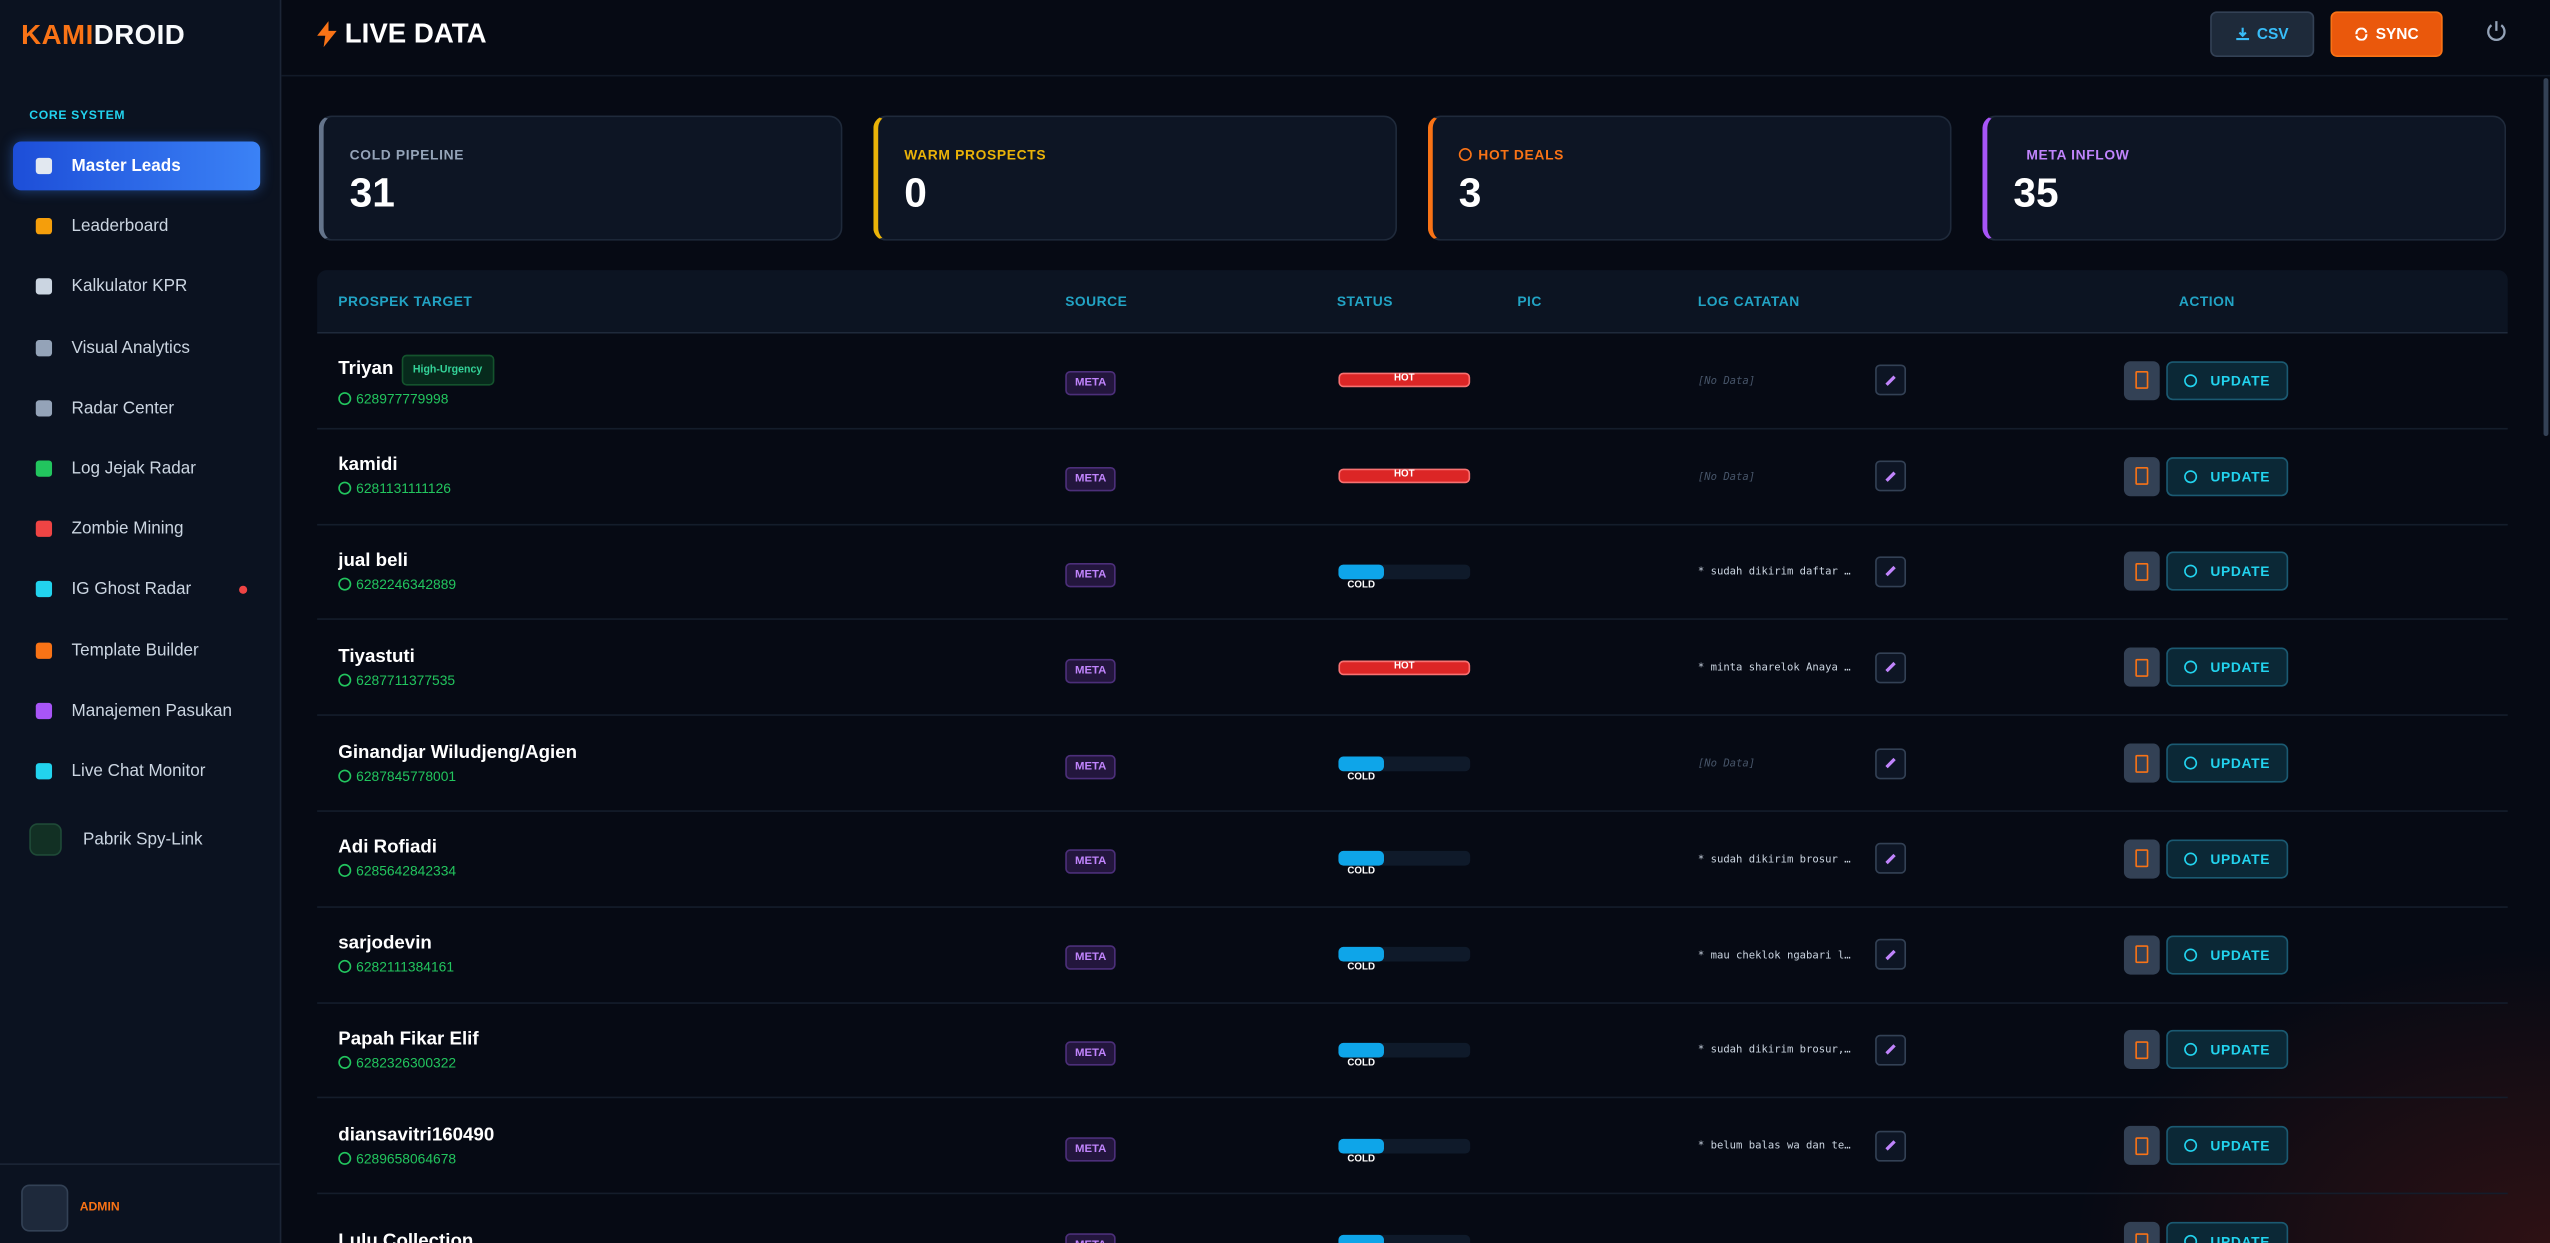 The image size is (2550, 1243). Describe the element at coordinates (136, 650) in the screenshot. I see `nav-item: Template Builder` at that location.